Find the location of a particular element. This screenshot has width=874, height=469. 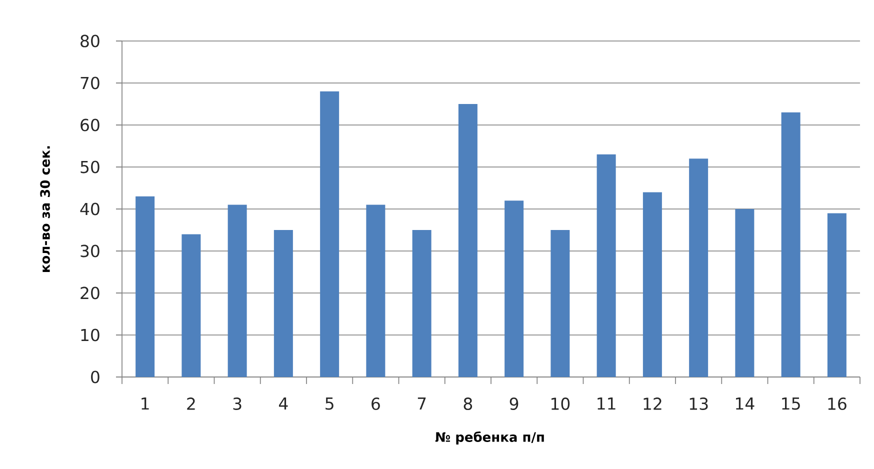

x-axis-title: № ребенка п/п is located at coordinates (489, 437).